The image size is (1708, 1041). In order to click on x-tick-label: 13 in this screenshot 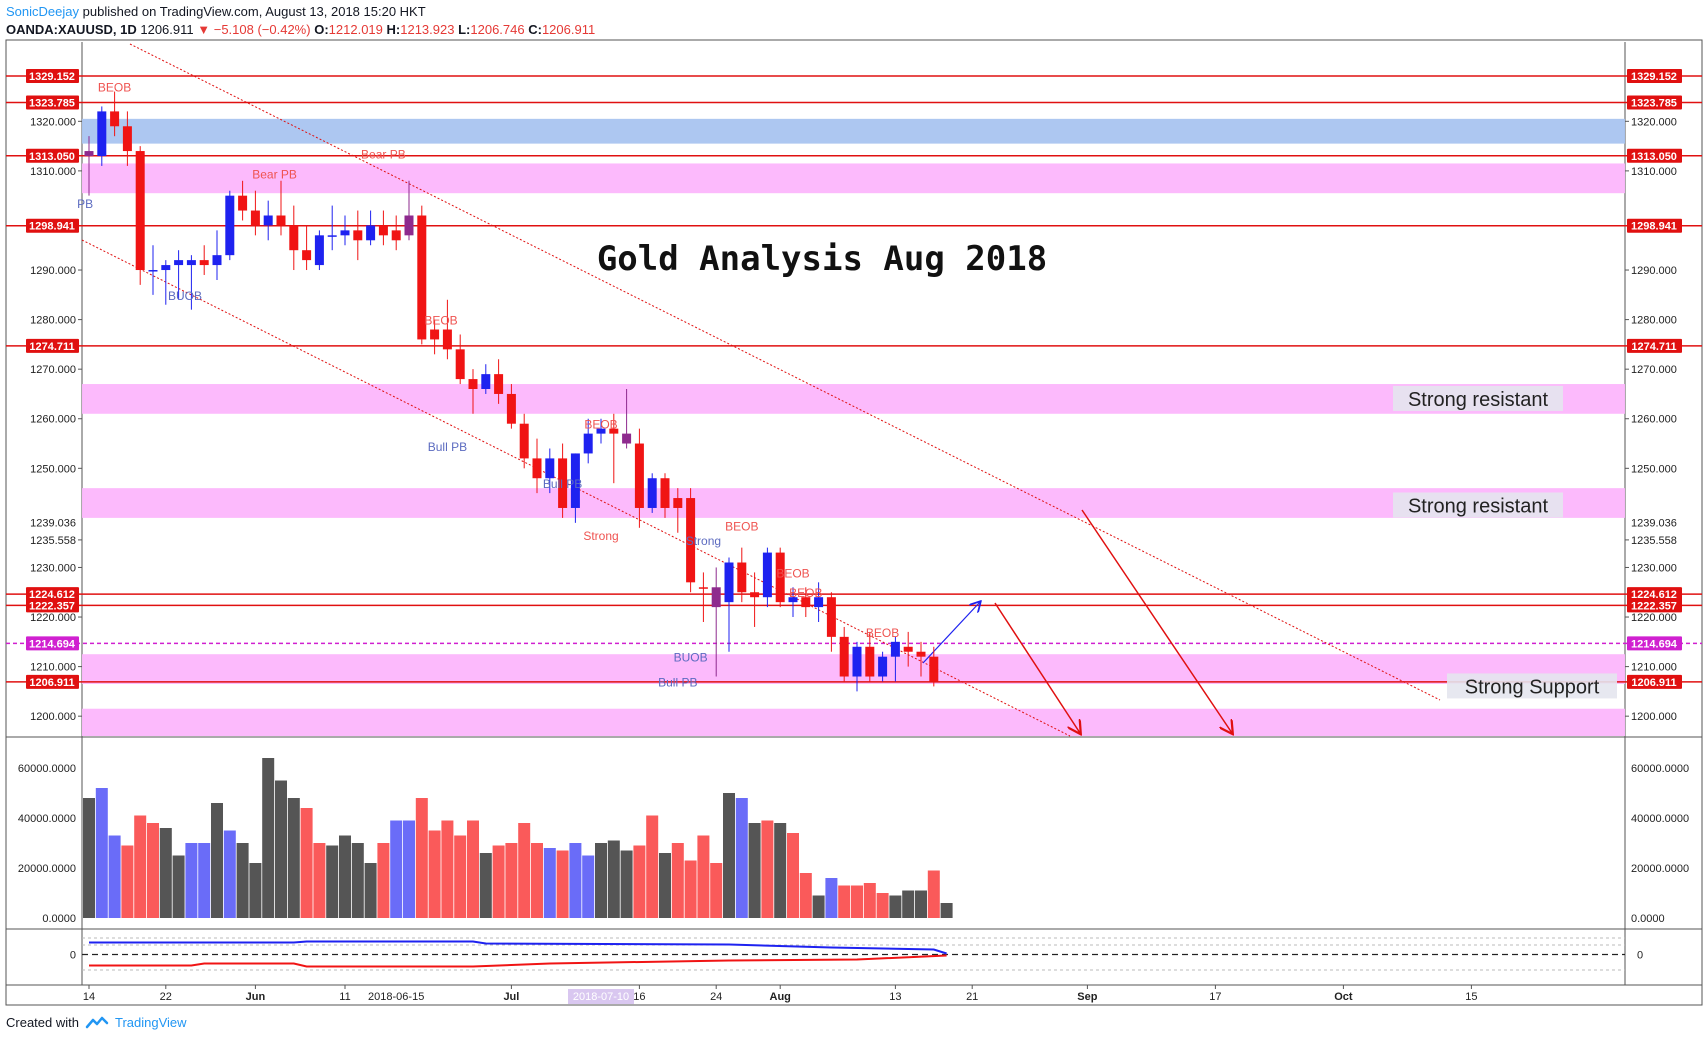, I will do `click(895, 997)`.